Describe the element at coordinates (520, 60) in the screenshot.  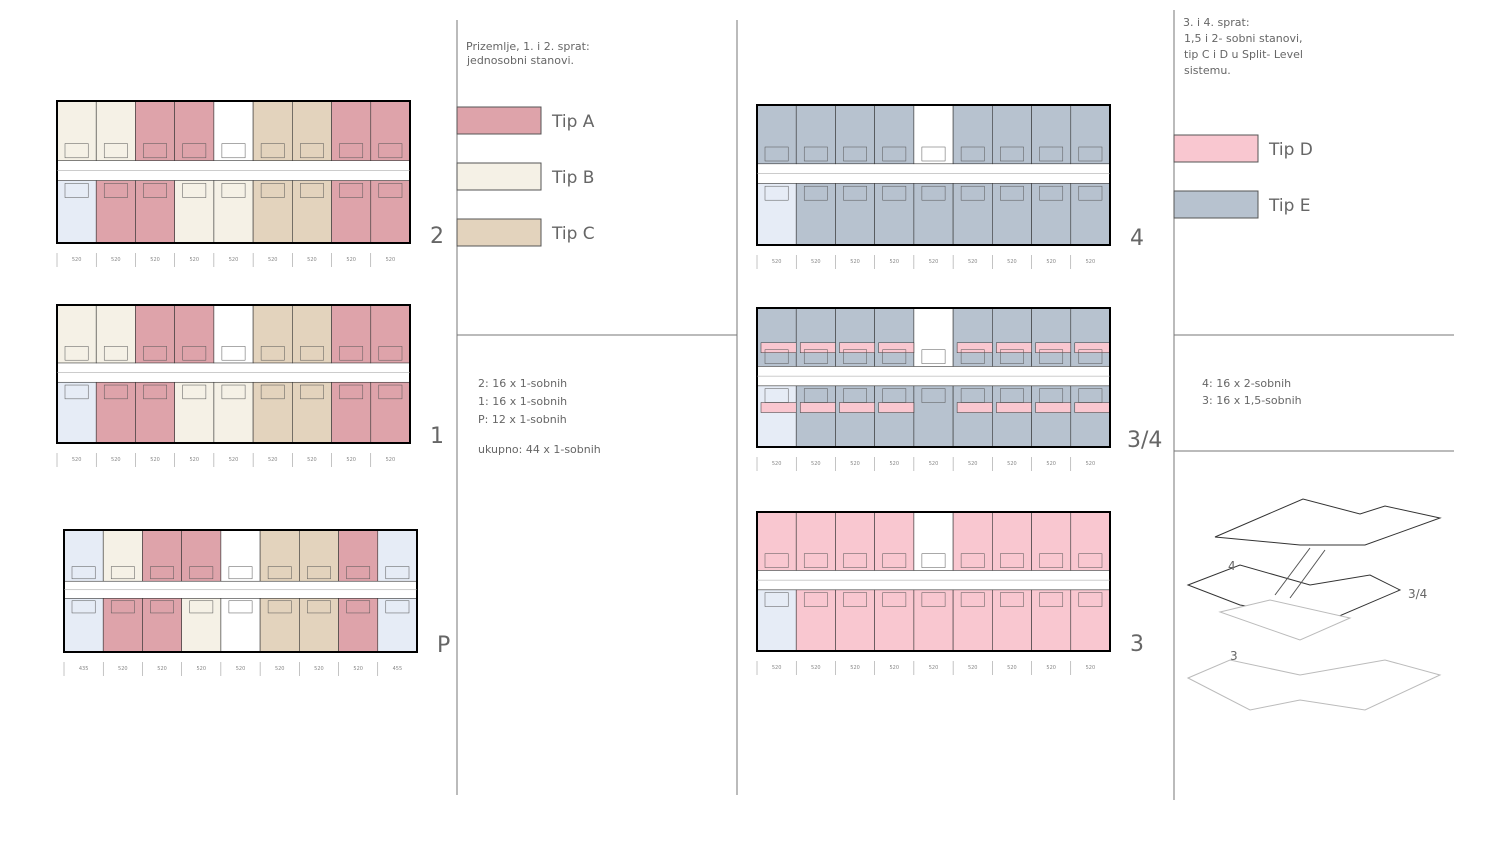
I see `heading-line: jednosobni stanovi.` at that location.